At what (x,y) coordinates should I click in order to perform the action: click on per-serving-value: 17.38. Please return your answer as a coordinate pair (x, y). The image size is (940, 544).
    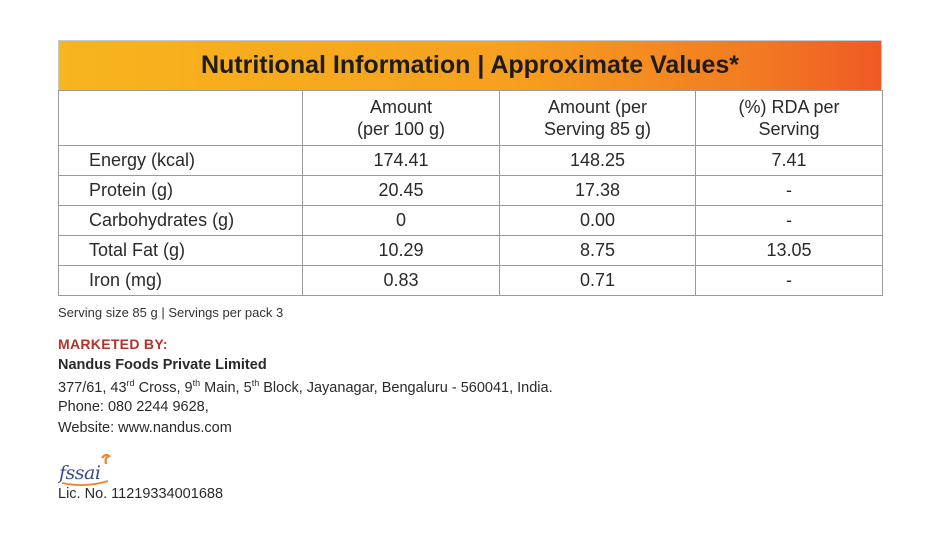
    Looking at the image, I should click on (597, 190).